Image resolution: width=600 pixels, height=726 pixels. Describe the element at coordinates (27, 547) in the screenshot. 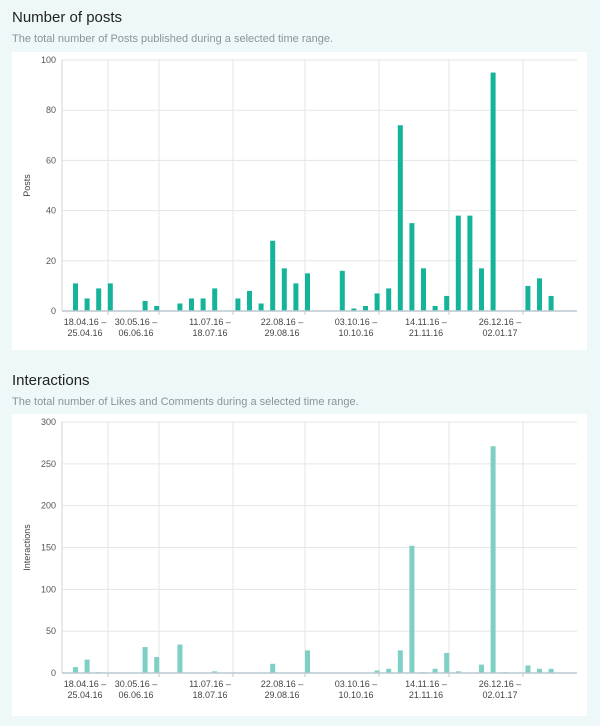

I see `y-axis-label: Interactions` at that location.